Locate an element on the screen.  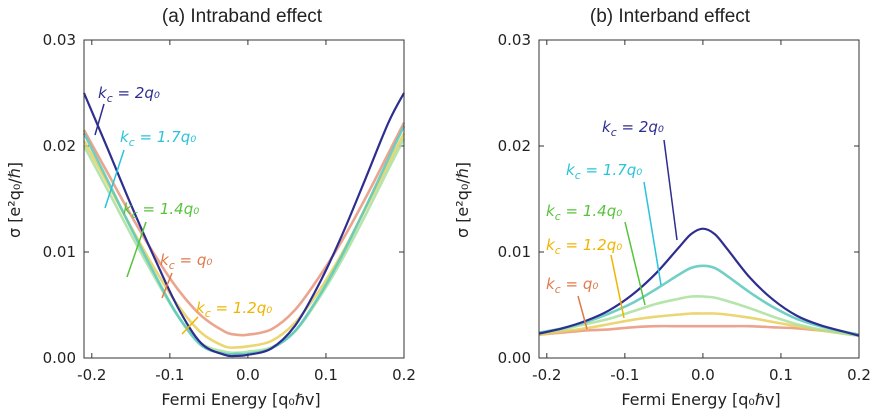
panel-b-ylabel: σ [e²q₀/ℏ] is located at coordinates (462, 200).